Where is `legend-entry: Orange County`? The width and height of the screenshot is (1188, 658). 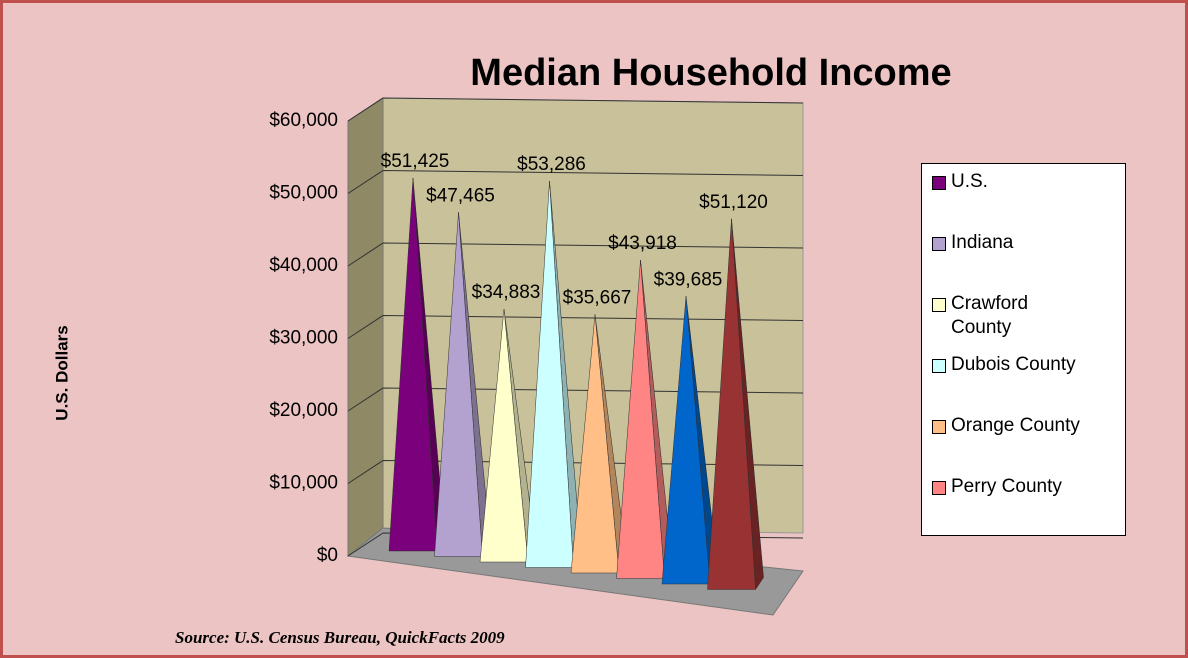 legend-entry: Orange County is located at coordinates (1025, 444).